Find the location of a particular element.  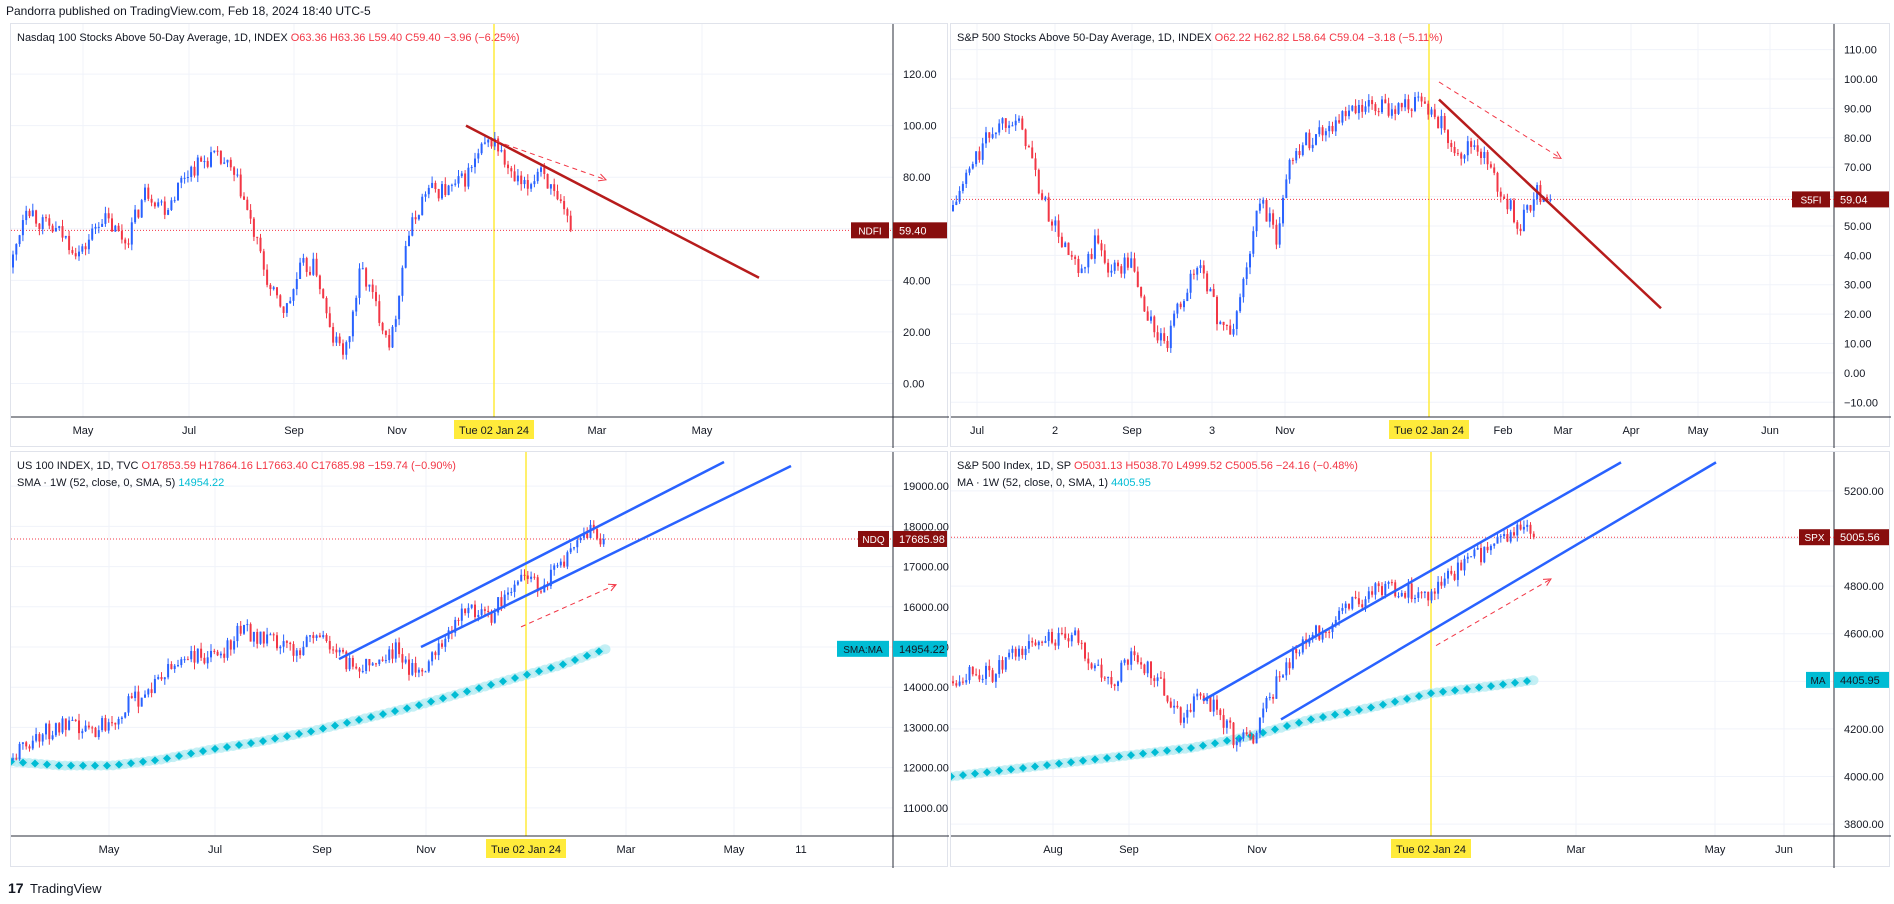

last-price-label: 59.40 is located at coordinates (913, 231).